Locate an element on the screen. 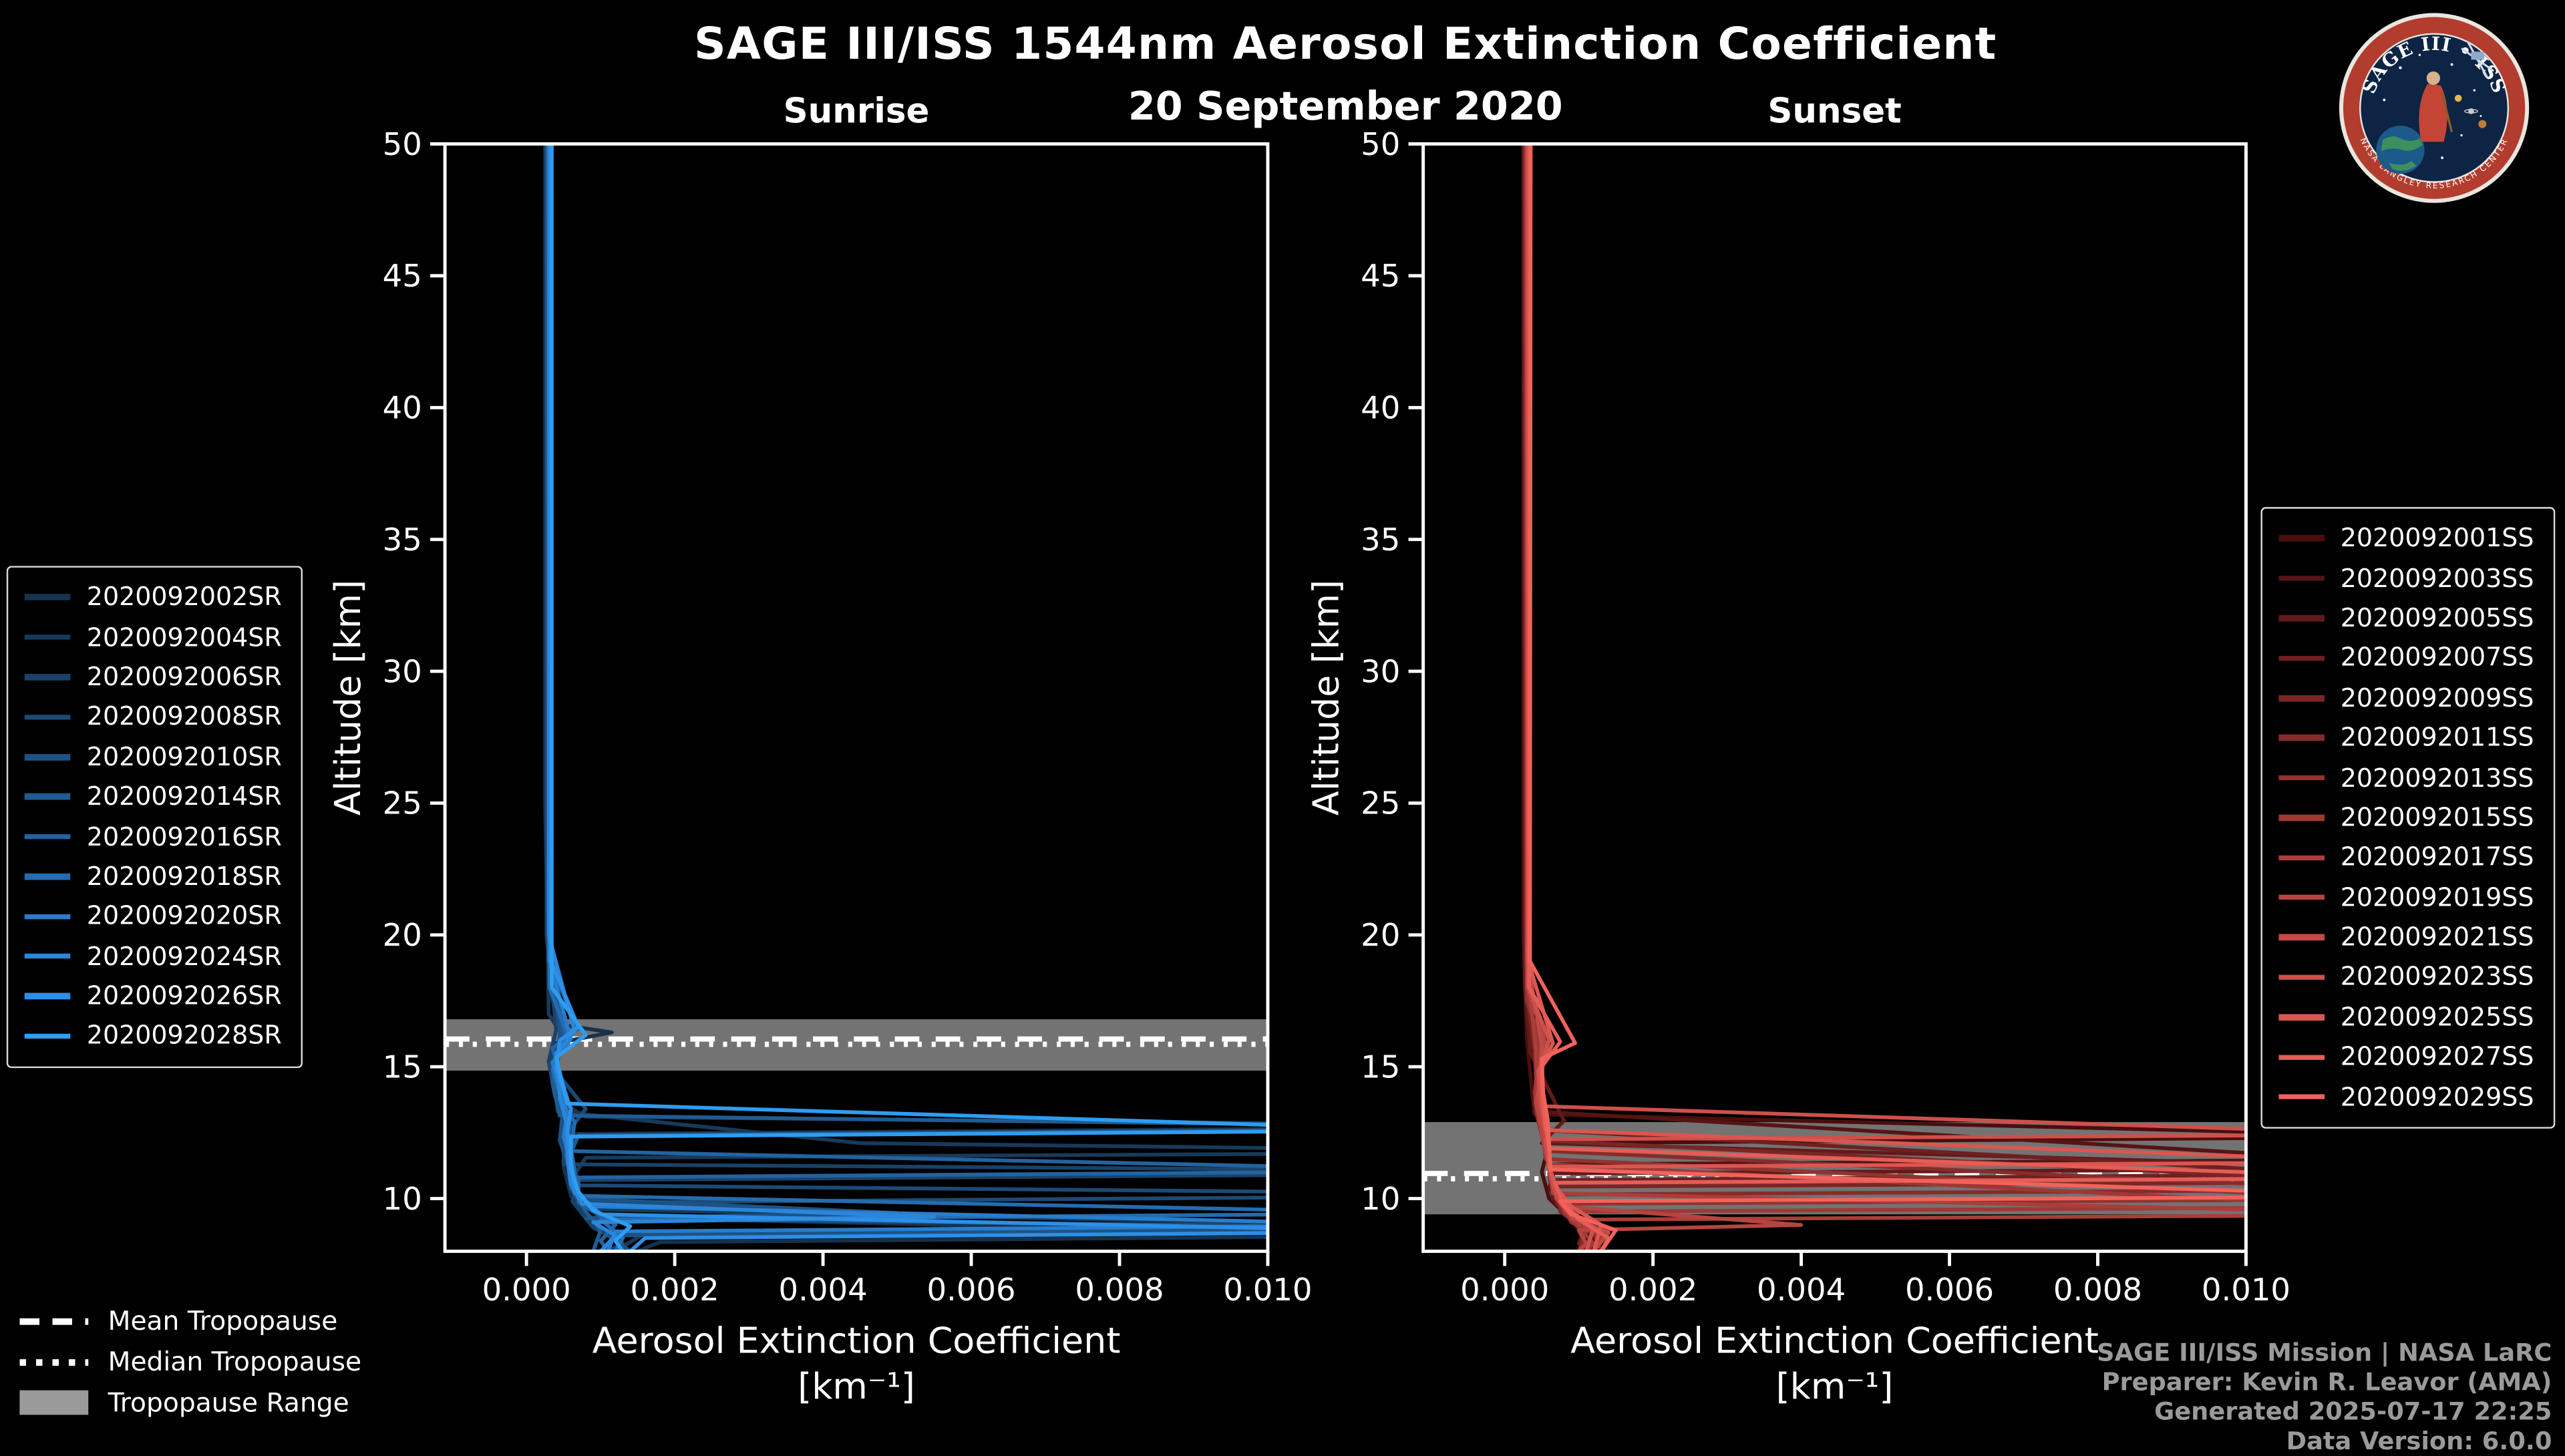  x-tick-label: 0.000 is located at coordinates (526, 1290).